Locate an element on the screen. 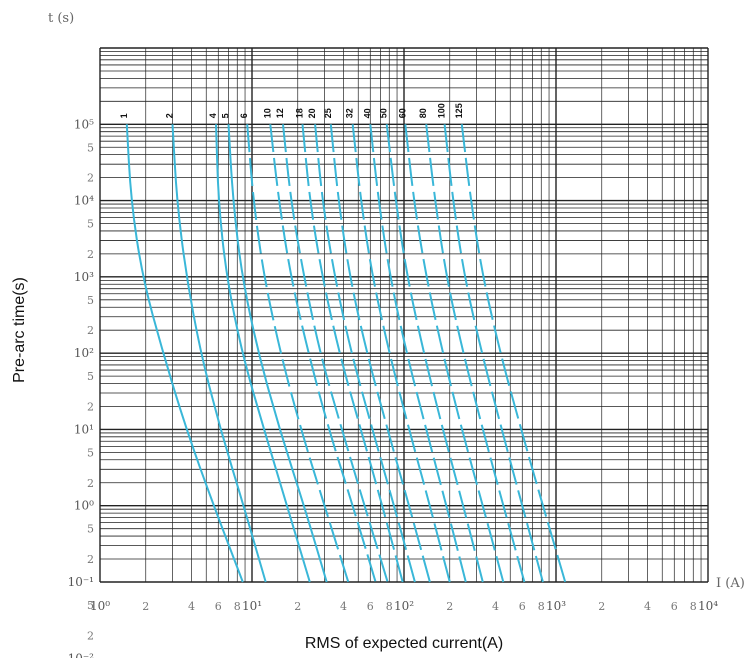 The image size is (751, 658). x-tick-labels: 10⁰ 2 4 6 8 10¹ 2 4 6 8 10² 2 4 6 8 10³ 2 4 6 8 10⁴ is located at coordinates (404, 606).